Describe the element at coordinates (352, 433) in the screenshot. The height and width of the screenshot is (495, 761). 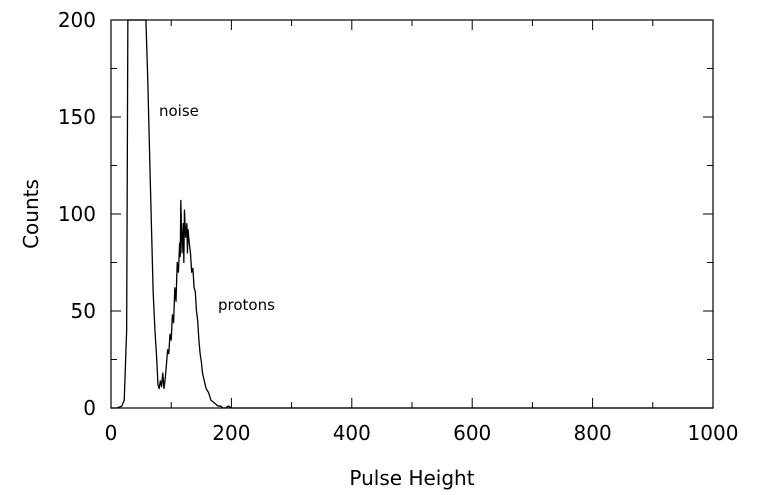
I see `x-tick-label-400: 400` at that location.